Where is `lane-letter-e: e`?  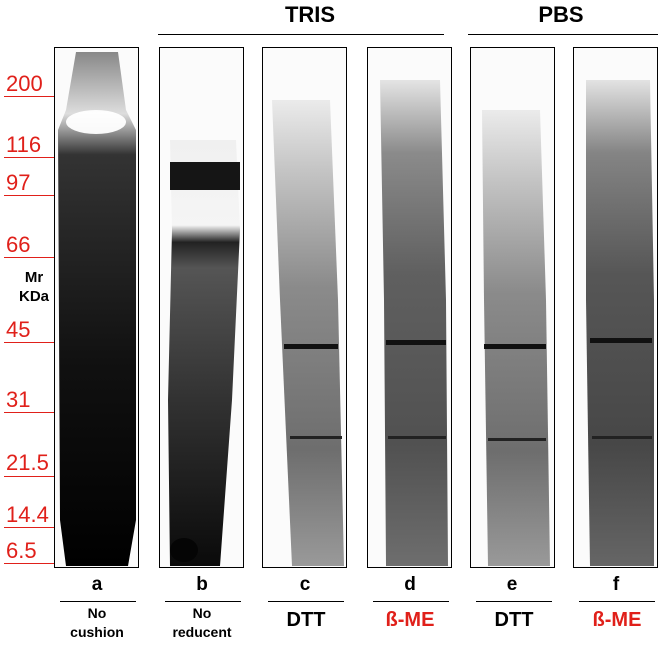 lane-letter-e: e is located at coordinates (512, 584).